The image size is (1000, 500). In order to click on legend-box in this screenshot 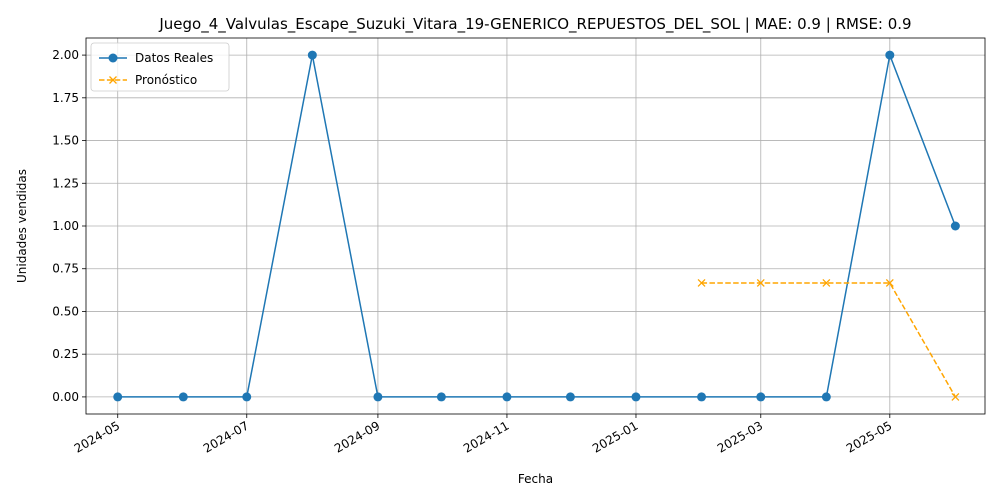, I will do `click(160, 67)`.